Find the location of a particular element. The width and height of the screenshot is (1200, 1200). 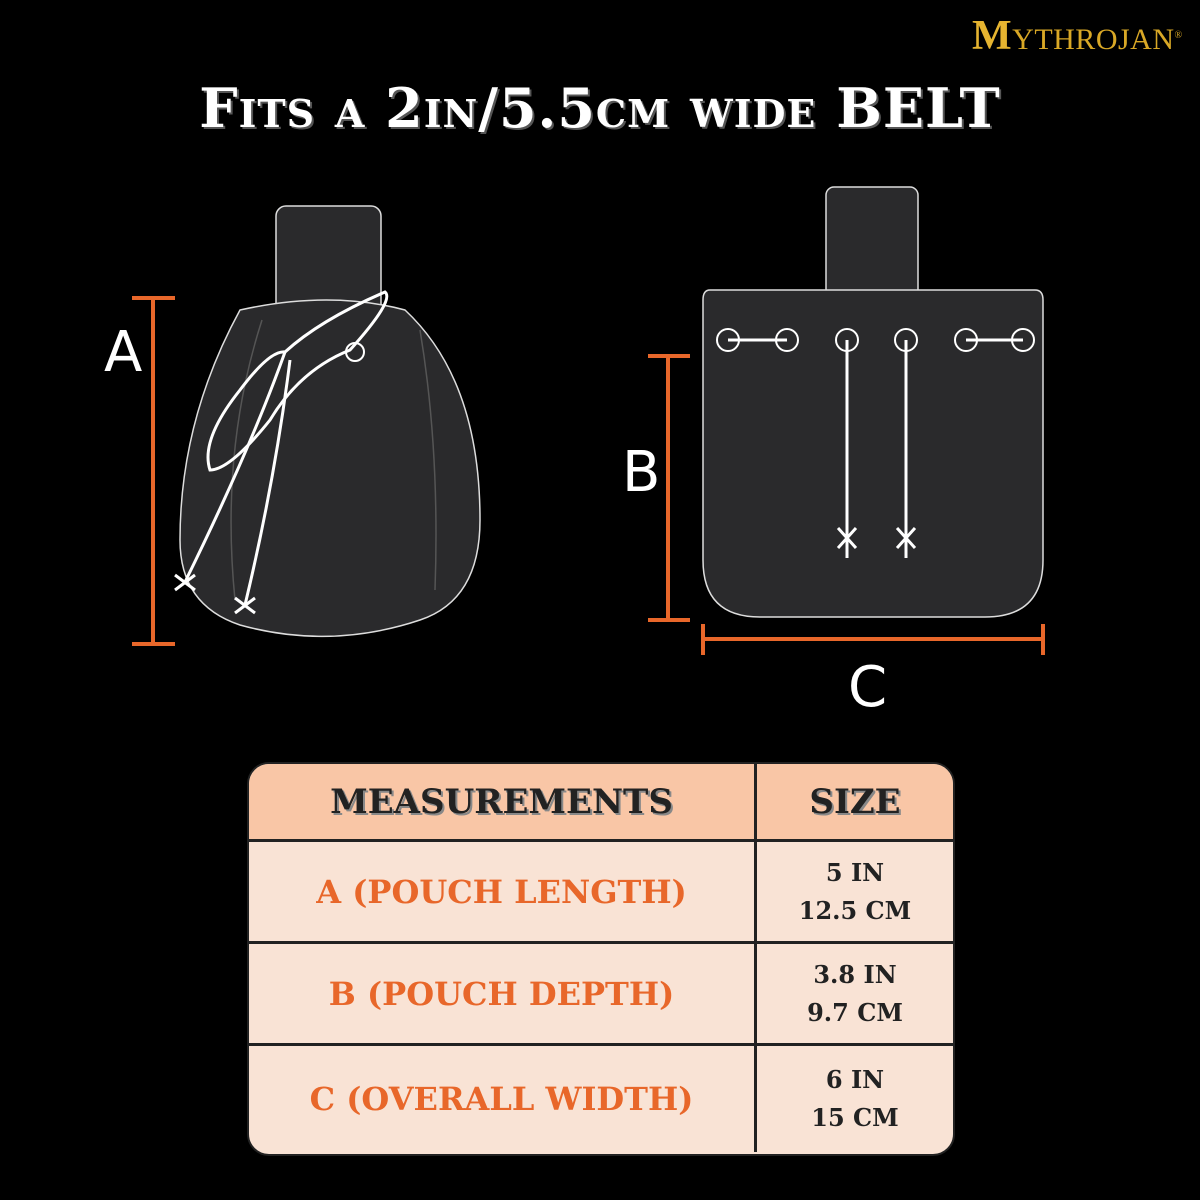

size-inch: 5 IN is located at coordinates (855, 872).